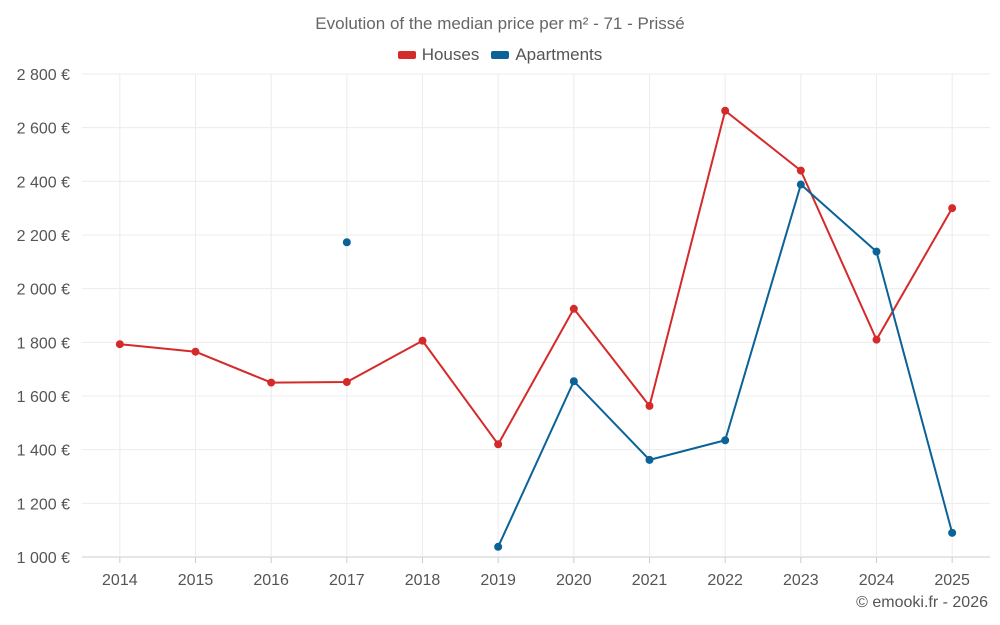 This screenshot has width=1000, height=625. Describe the element at coordinates (922, 602) in the screenshot. I see `credit-text: © emooki.fr - 2026` at that location.